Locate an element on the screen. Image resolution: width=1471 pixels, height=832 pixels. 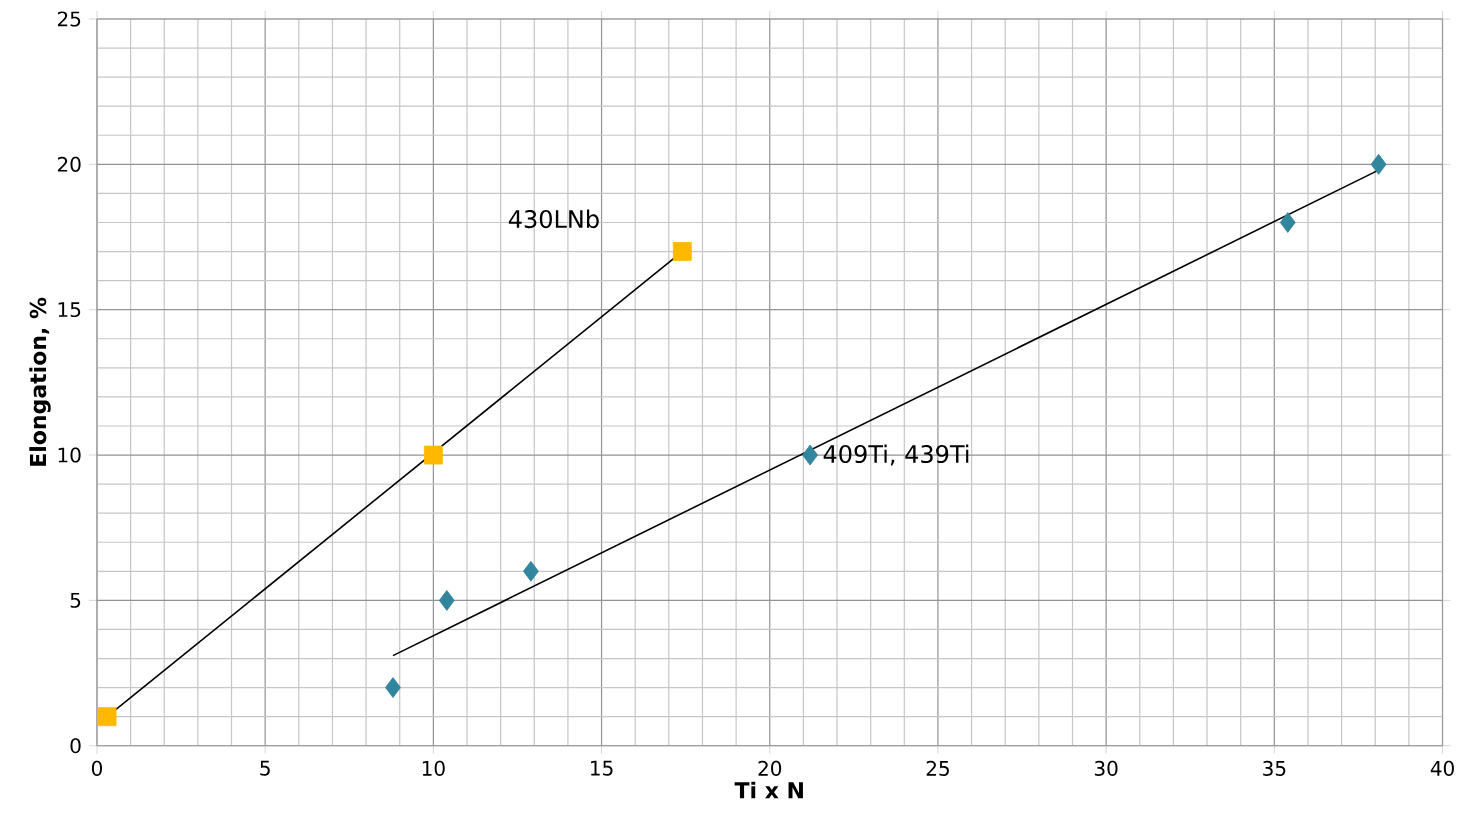
x-tick-label: 15 is located at coordinates (602, 768).